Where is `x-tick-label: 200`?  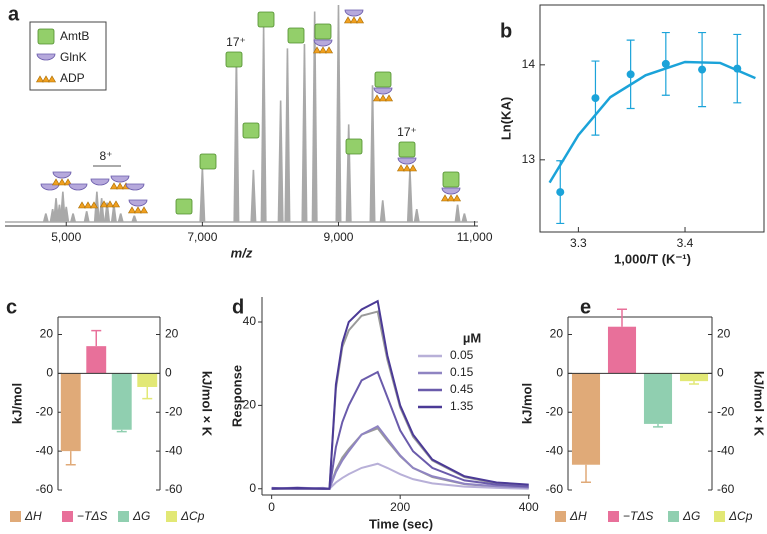 x-tick-label: 200 is located at coordinates (400, 507).